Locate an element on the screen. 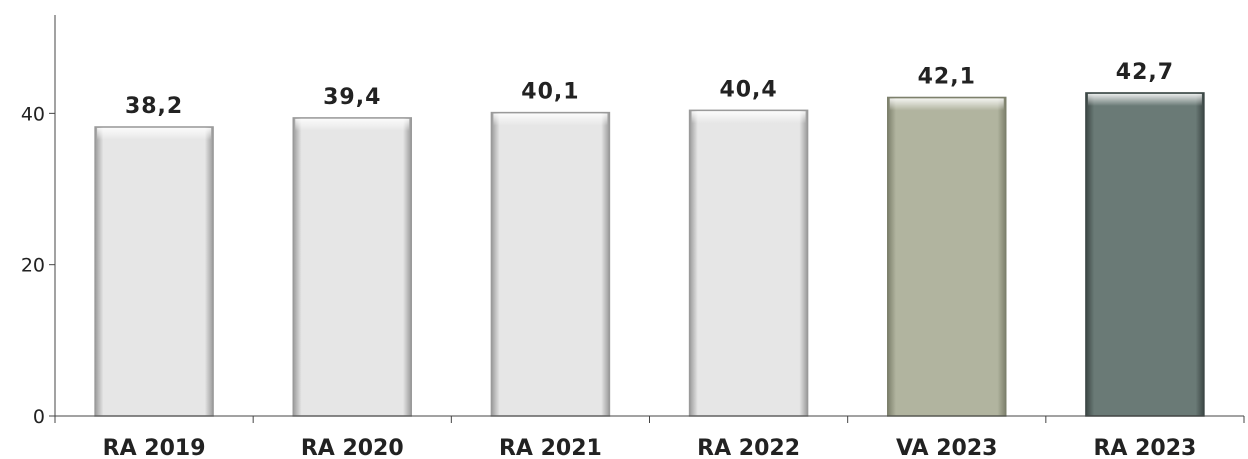 Image resolution: width=1248 pixels, height=459 pixels. bar-ra-2019 is located at coordinates (154, 271).